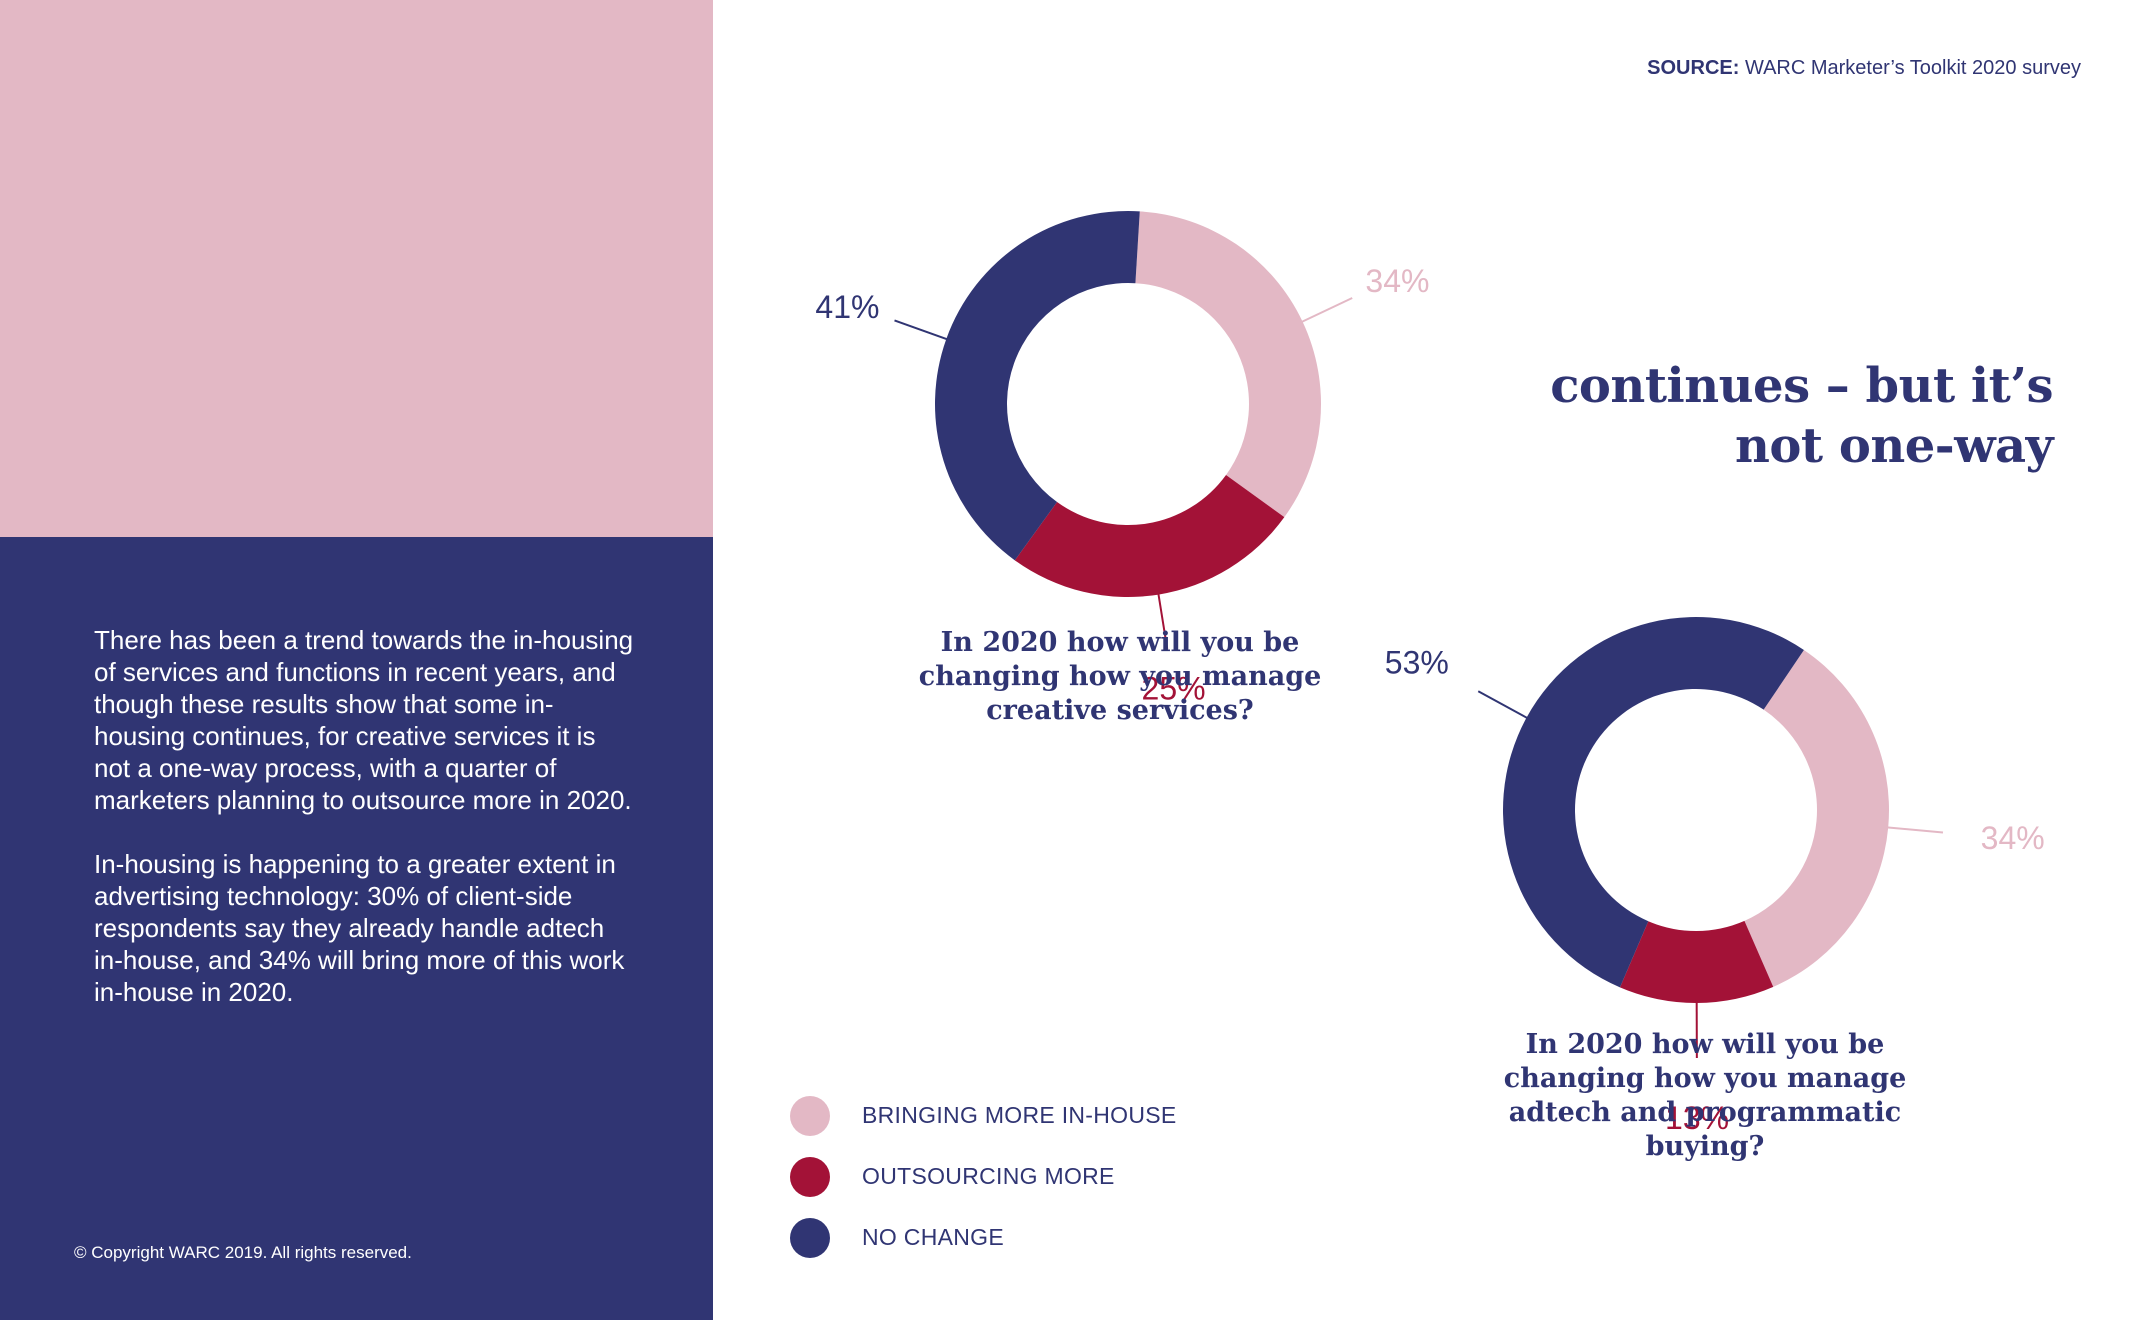  I want to click on legend-item-no-change: NO CHANGE, so click(983, 1237).